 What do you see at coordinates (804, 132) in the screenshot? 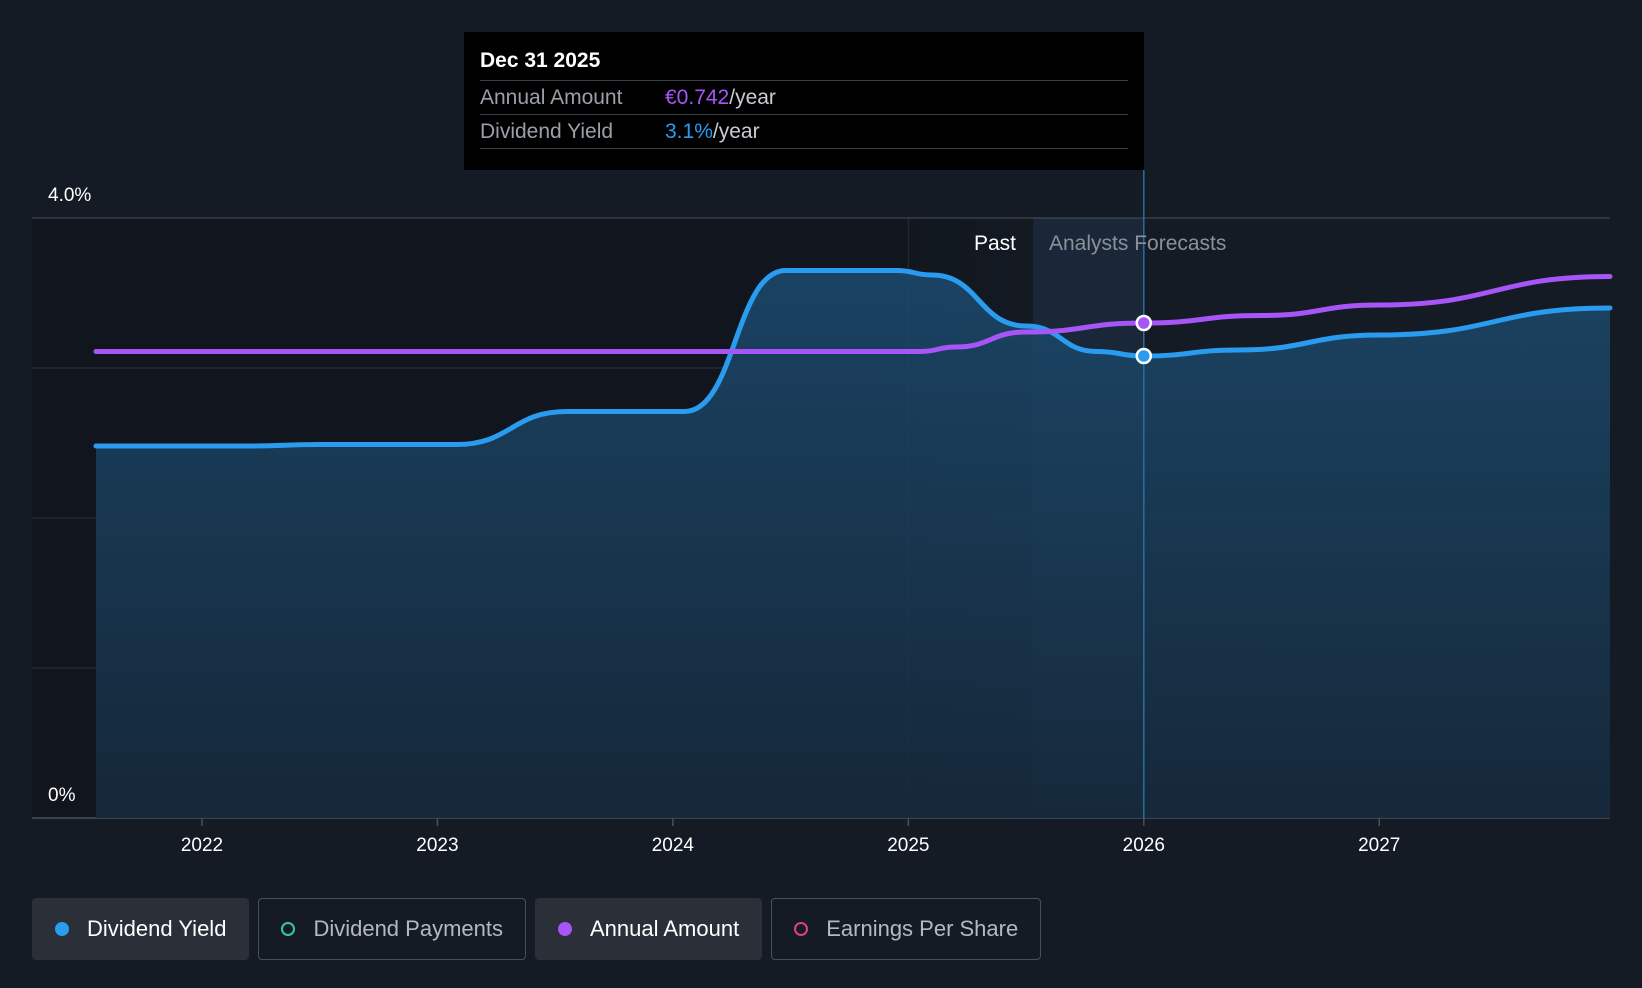
I see `tooltip-dividend-yield-row: Dividend Yield 3.1%/year` at bounding box center [804, 132].